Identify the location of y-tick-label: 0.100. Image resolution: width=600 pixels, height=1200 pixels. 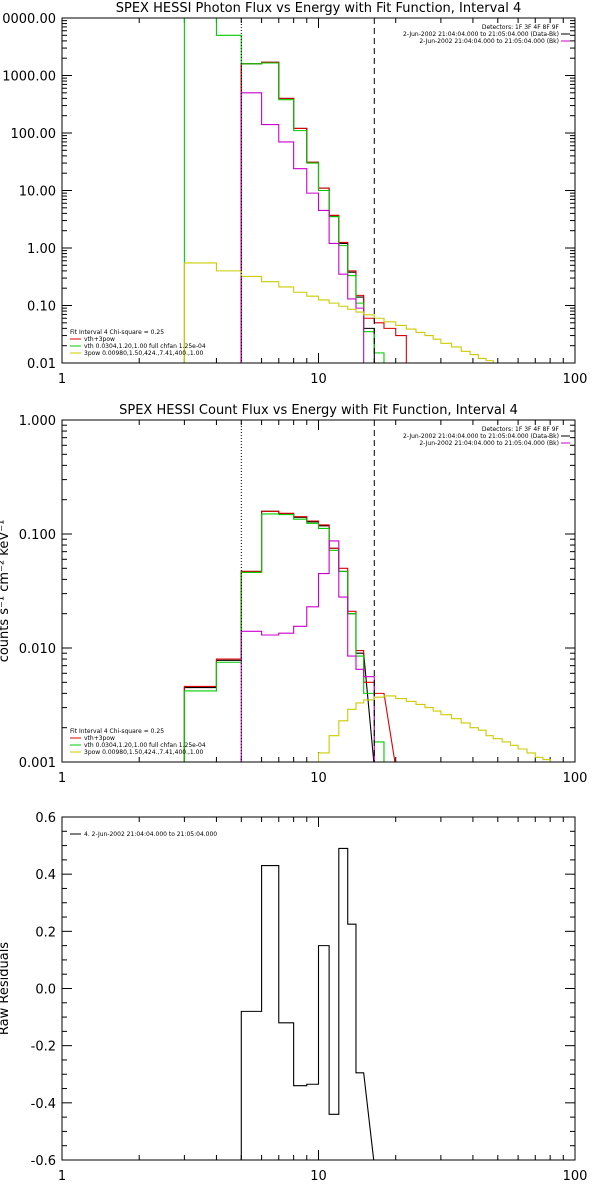
(37, 535).